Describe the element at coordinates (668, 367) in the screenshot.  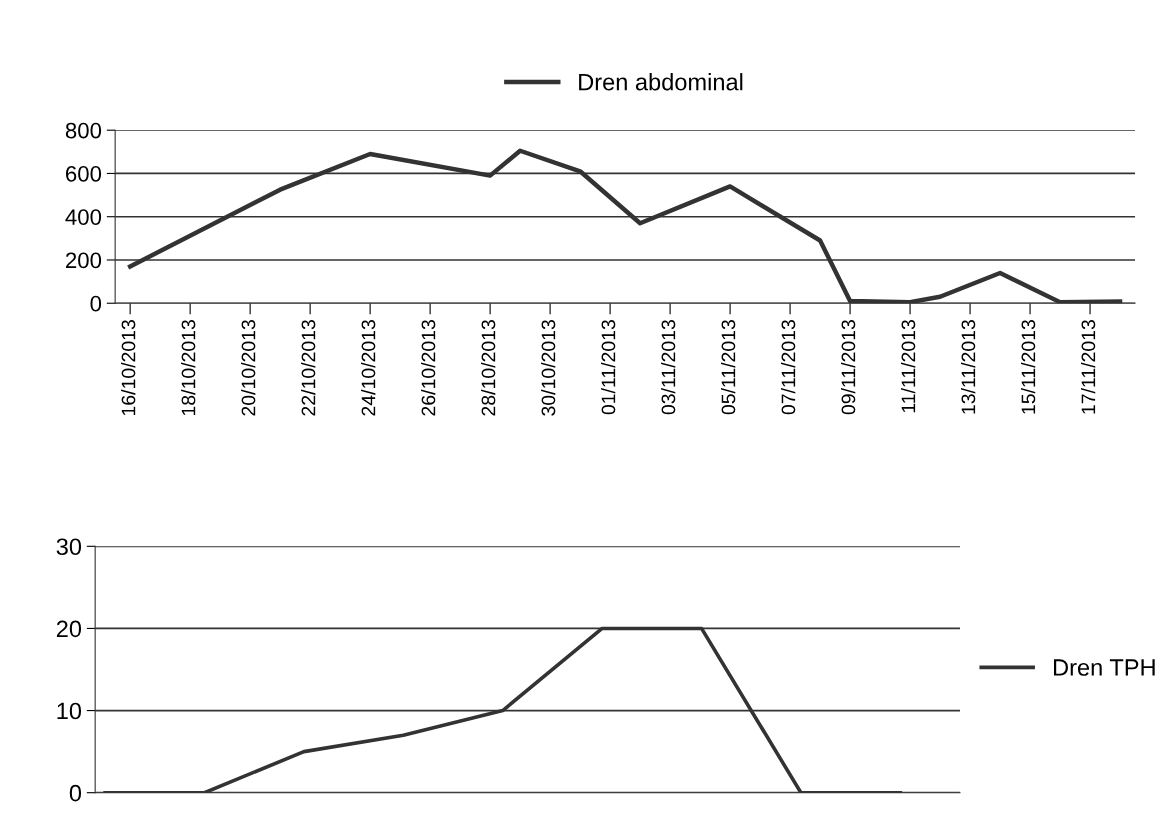
I see `x-tick-label: 03/11/2013` at that location.